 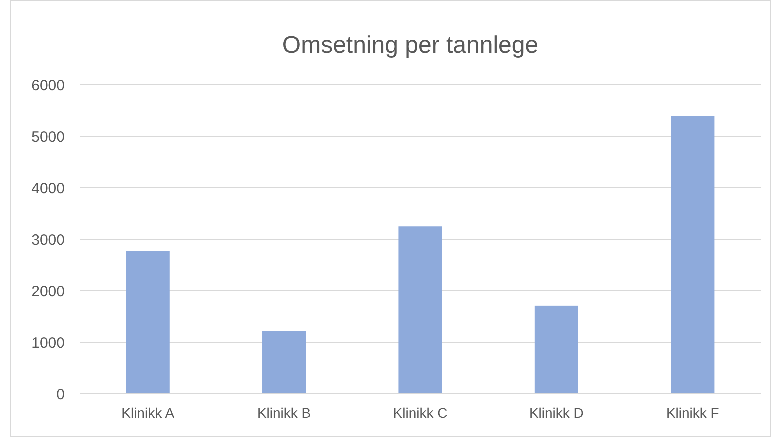 I want to click on y-tick-label: 1000, so click(x=48, y=343).